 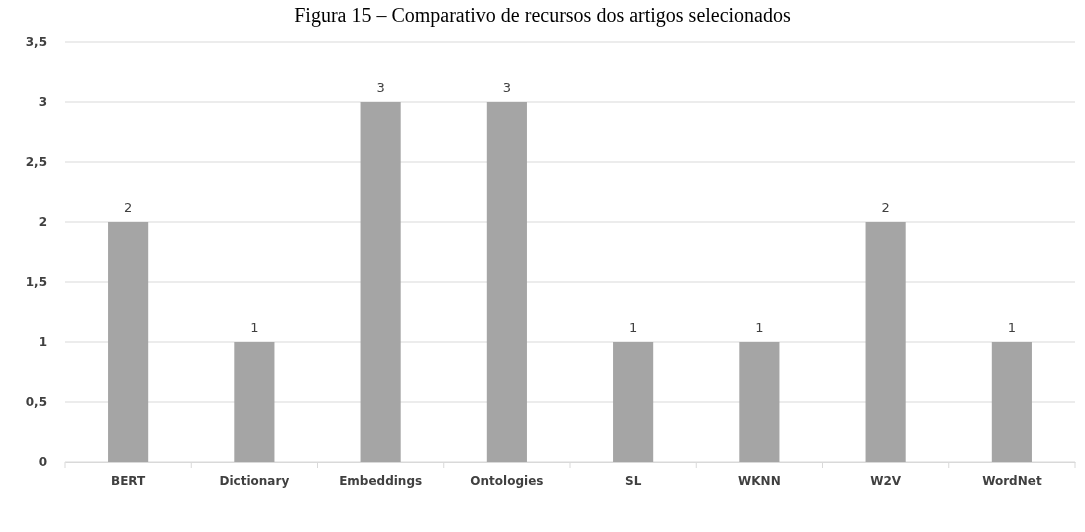 What do you see at coordinates (36, 402) in the screenshot?
I see `y-tick-label: 0,5` at bounding box center [36, 402].